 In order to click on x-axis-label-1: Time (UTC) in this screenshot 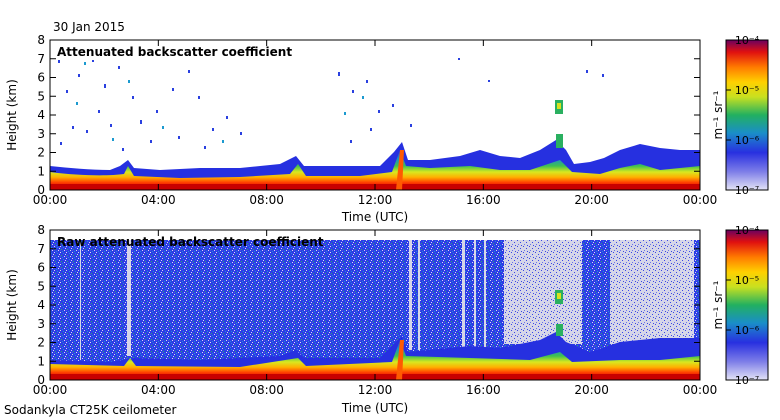, I will do `click(374, 217)`.